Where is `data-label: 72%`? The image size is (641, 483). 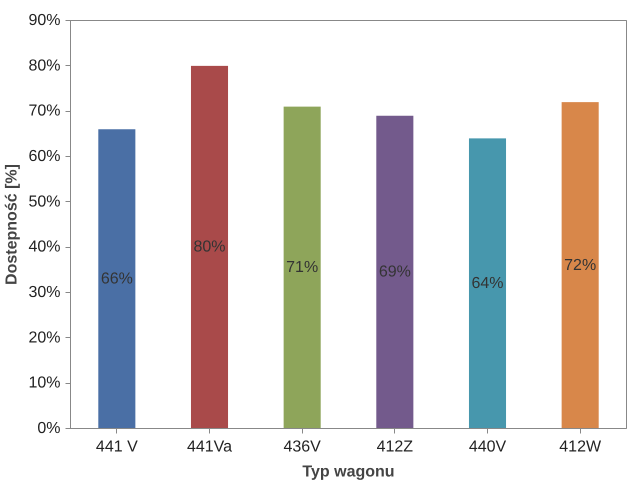
data-label: 72% is located at coordinates (580, 265).